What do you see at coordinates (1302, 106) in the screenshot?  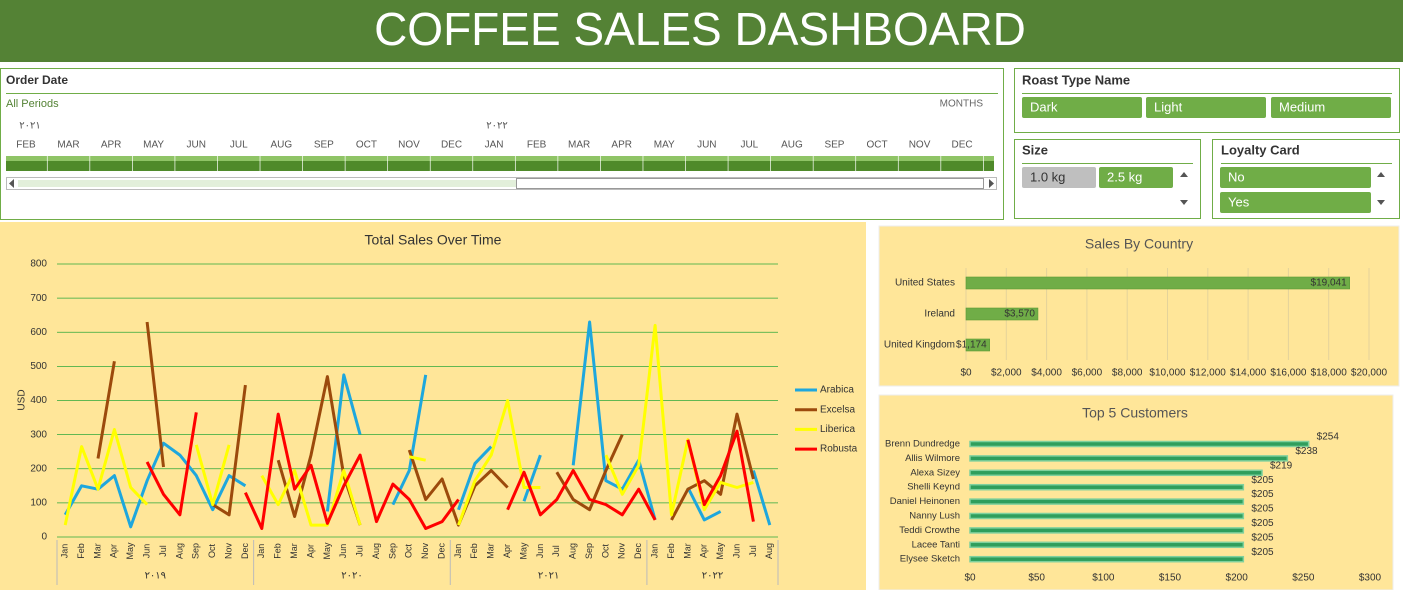 I see `slicer-item-label: Medium` at bounding box center [1302, 106].